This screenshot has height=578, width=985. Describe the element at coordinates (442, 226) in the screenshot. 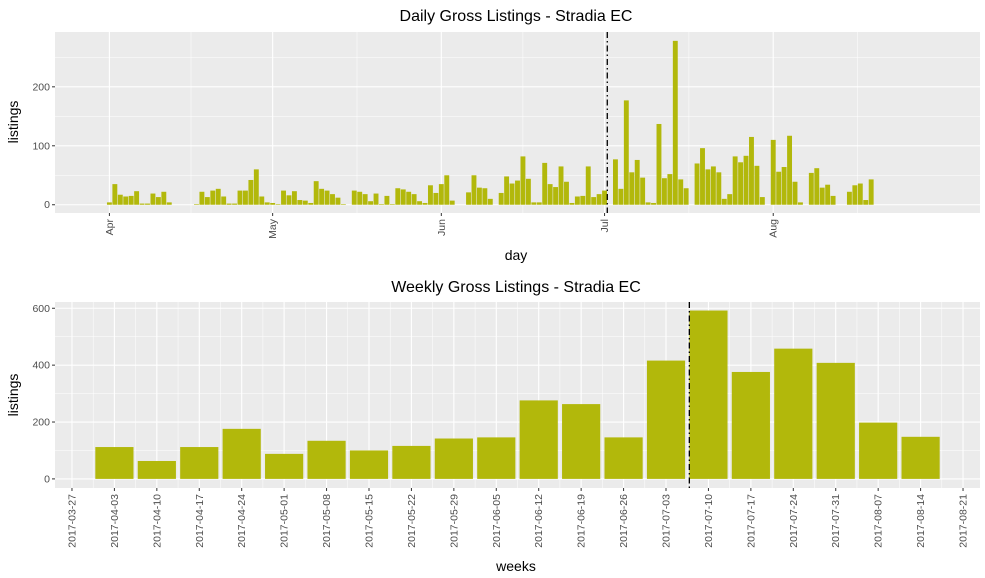

I see `daily-x-axis: Apr May Jun Jul Aug` at that location.